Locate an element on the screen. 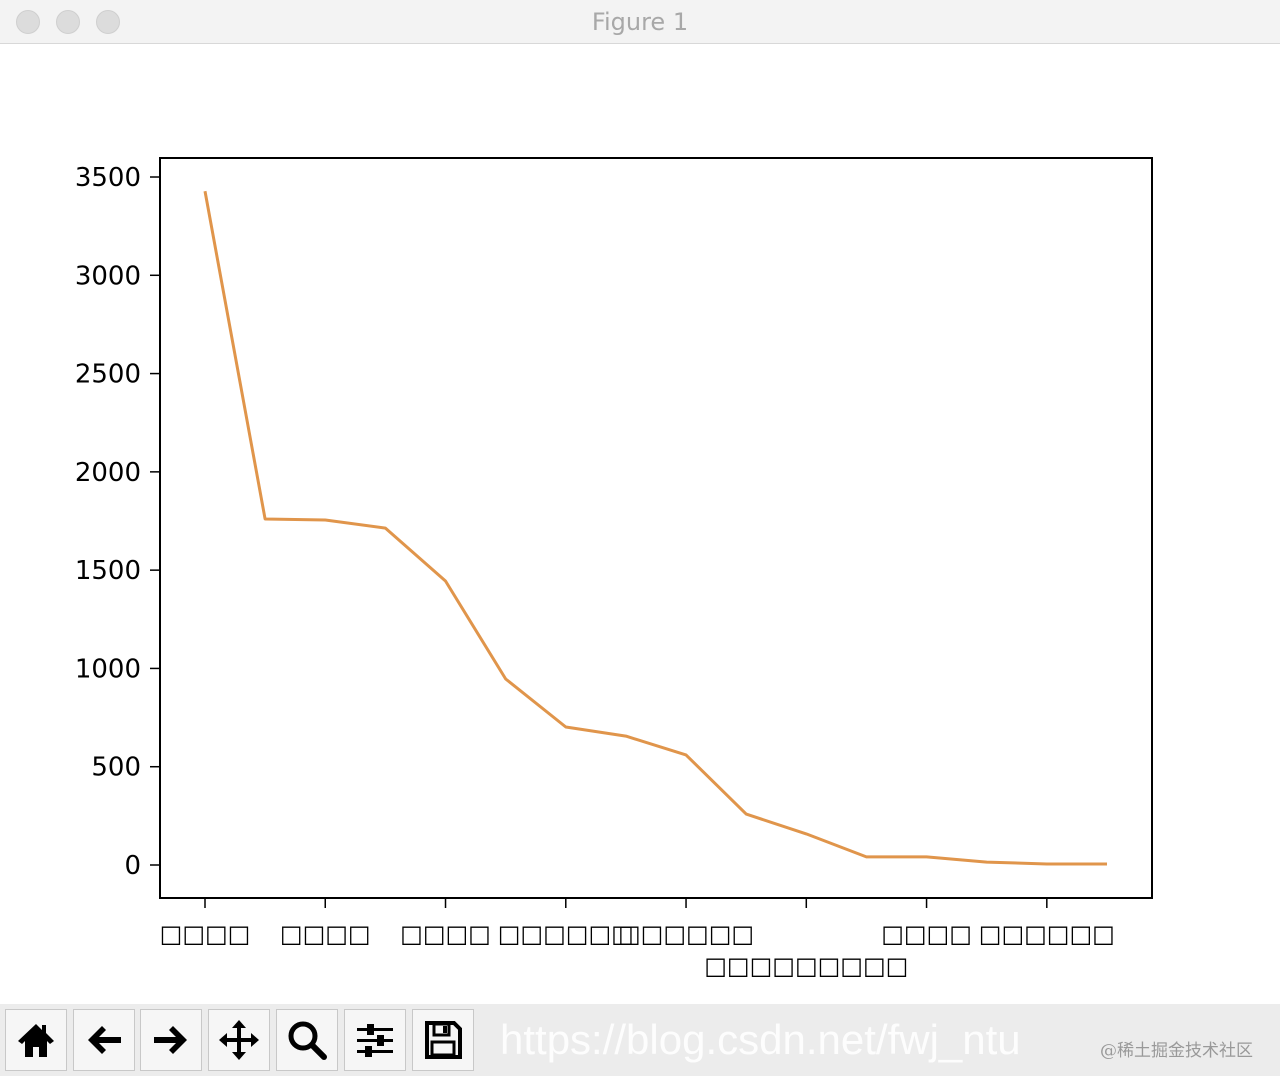 The image size is (1280, 1076). url-watermark: https://blog.csdn.net/fwj_ntu is located at coordinates (760, 1039).